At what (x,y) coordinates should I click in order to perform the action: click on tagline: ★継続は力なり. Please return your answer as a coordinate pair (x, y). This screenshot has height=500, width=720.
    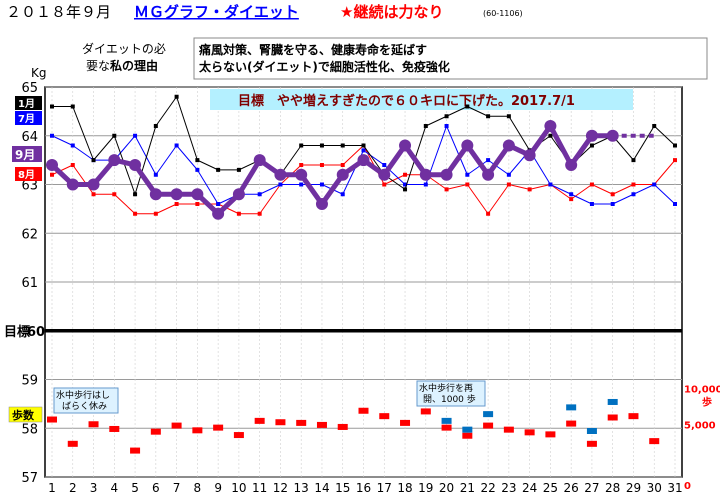
    Looking at the image, I should click on (391, 12).